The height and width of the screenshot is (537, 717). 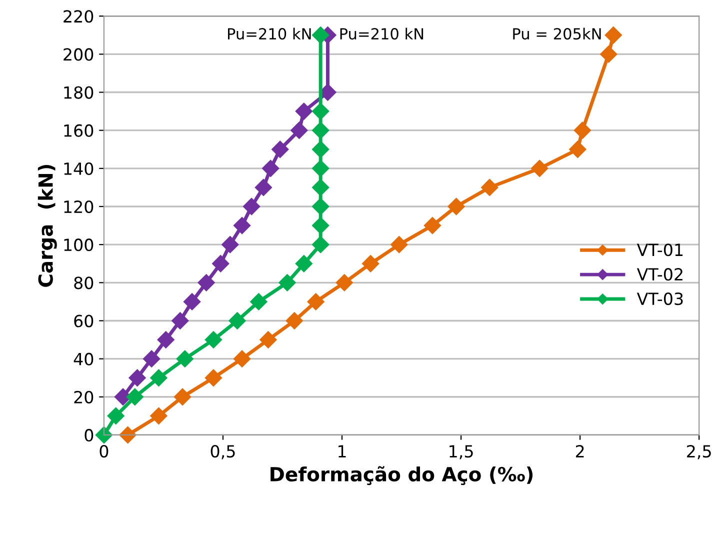 What do you see at coordinates (79, 207) in the screenshot?
I see `y-tick-label: 120` at bounding box center [79, 207].